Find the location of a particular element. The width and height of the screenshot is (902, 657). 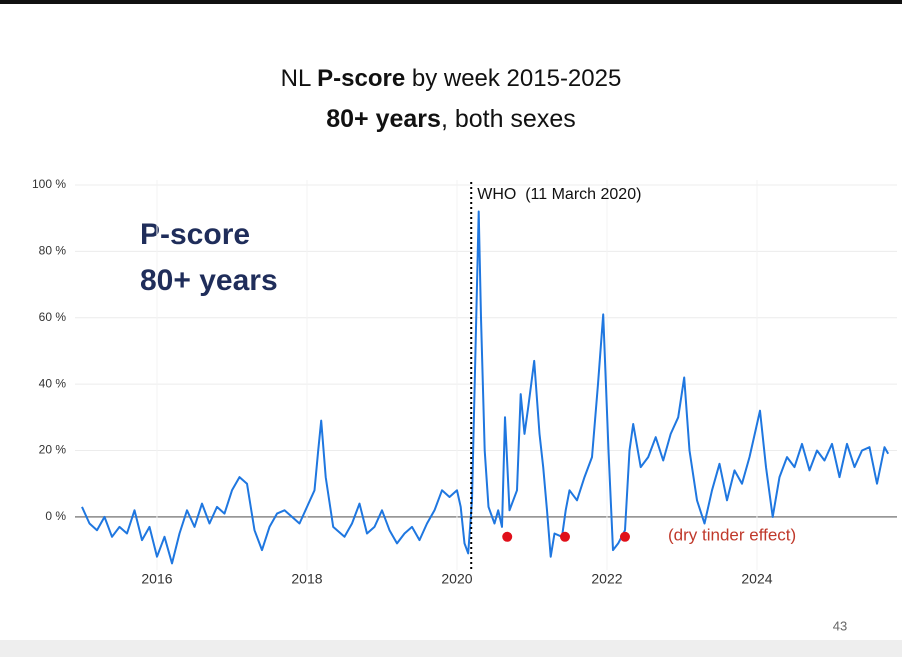

chart-subtitle: 80+ years, both sexes is located at coordinates (451, 119).